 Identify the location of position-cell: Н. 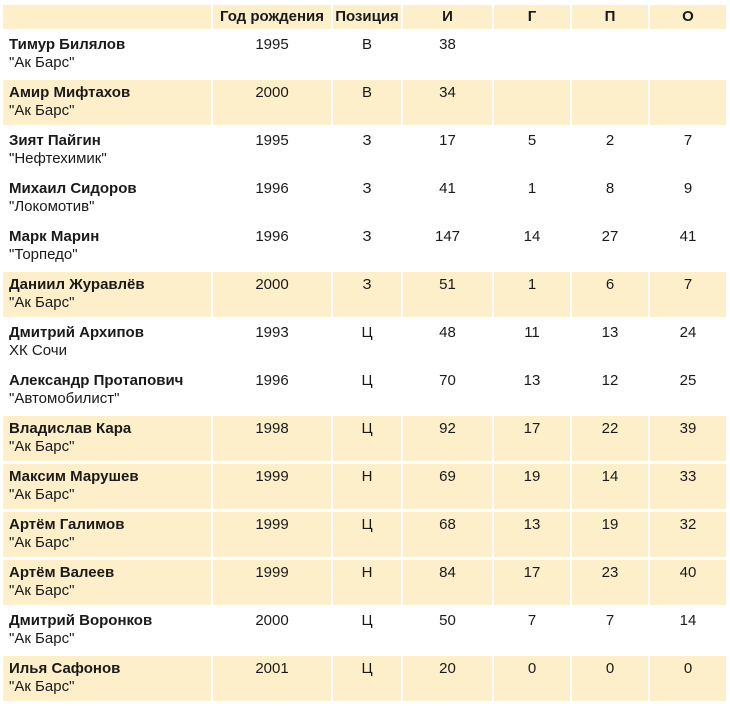
(367, 582).